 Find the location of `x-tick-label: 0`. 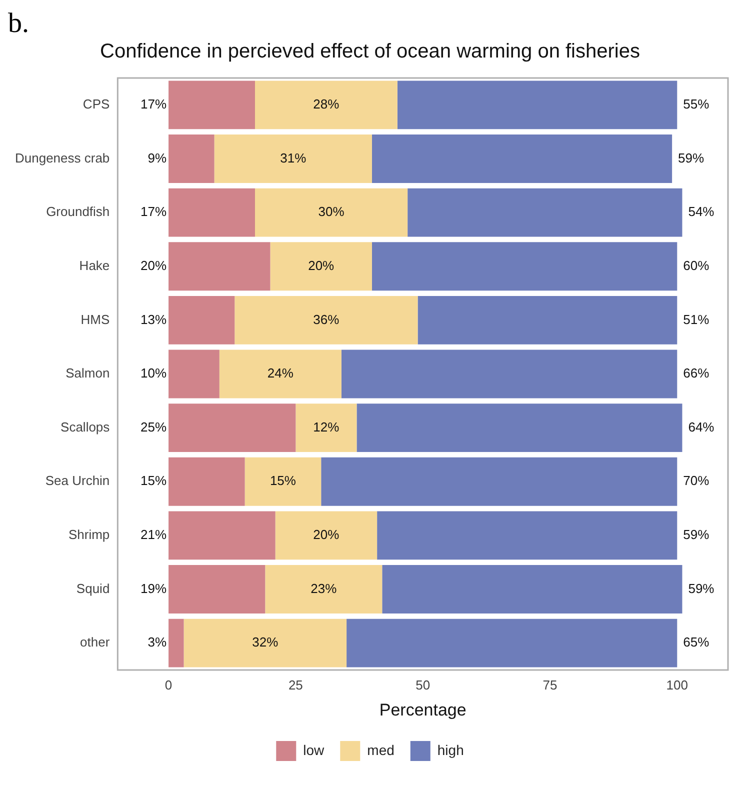

x-tick-label: 0 is located at coordinates (168, 684).